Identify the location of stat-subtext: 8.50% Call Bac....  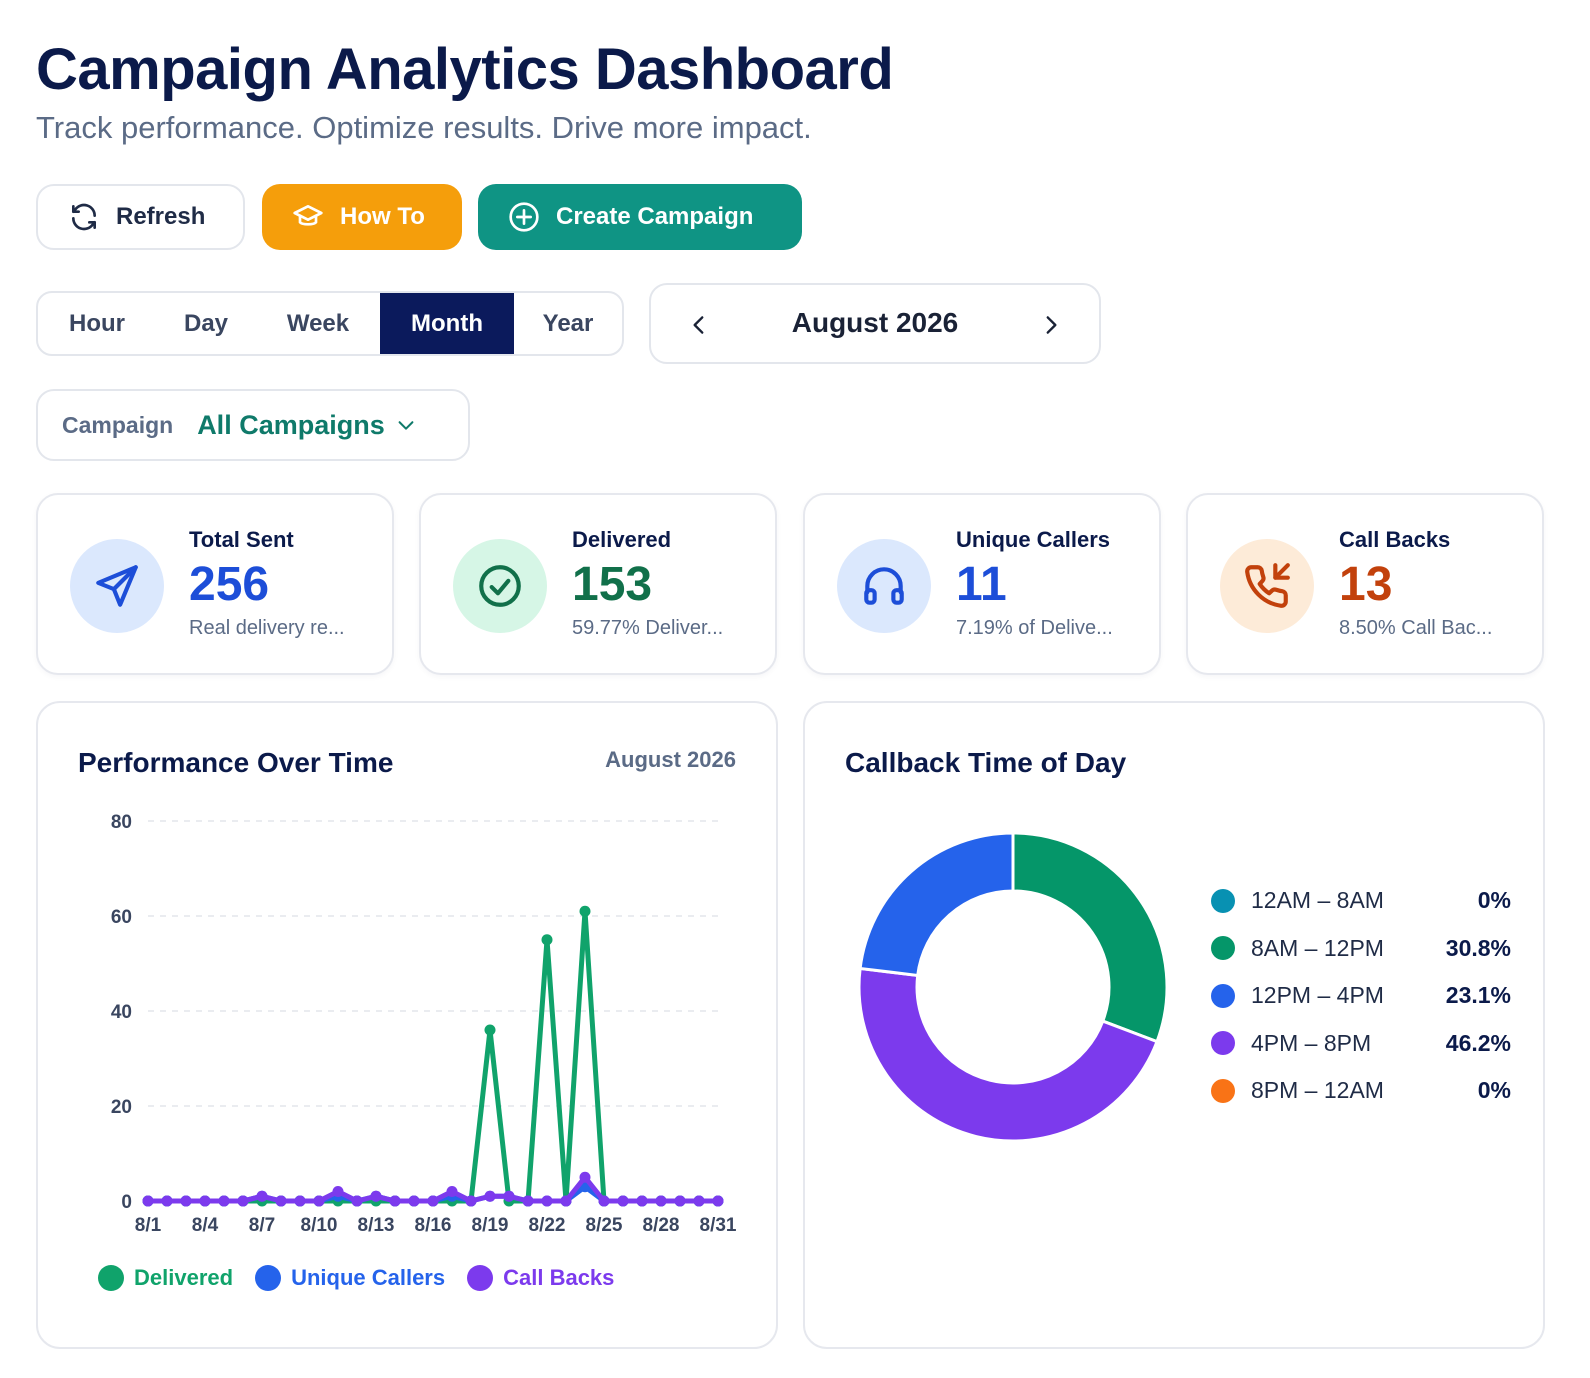
(1416, 628).